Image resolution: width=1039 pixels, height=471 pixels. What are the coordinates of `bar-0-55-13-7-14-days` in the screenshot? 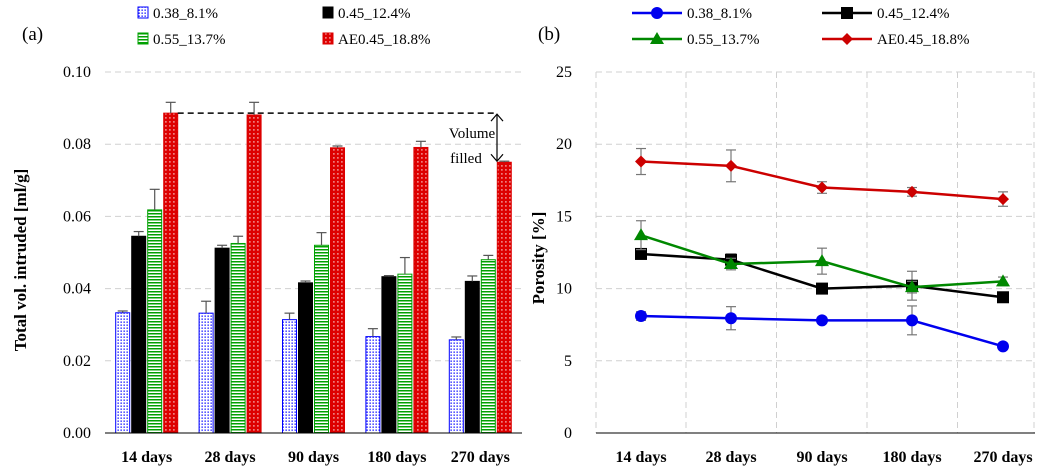 It's located at (155, 321).